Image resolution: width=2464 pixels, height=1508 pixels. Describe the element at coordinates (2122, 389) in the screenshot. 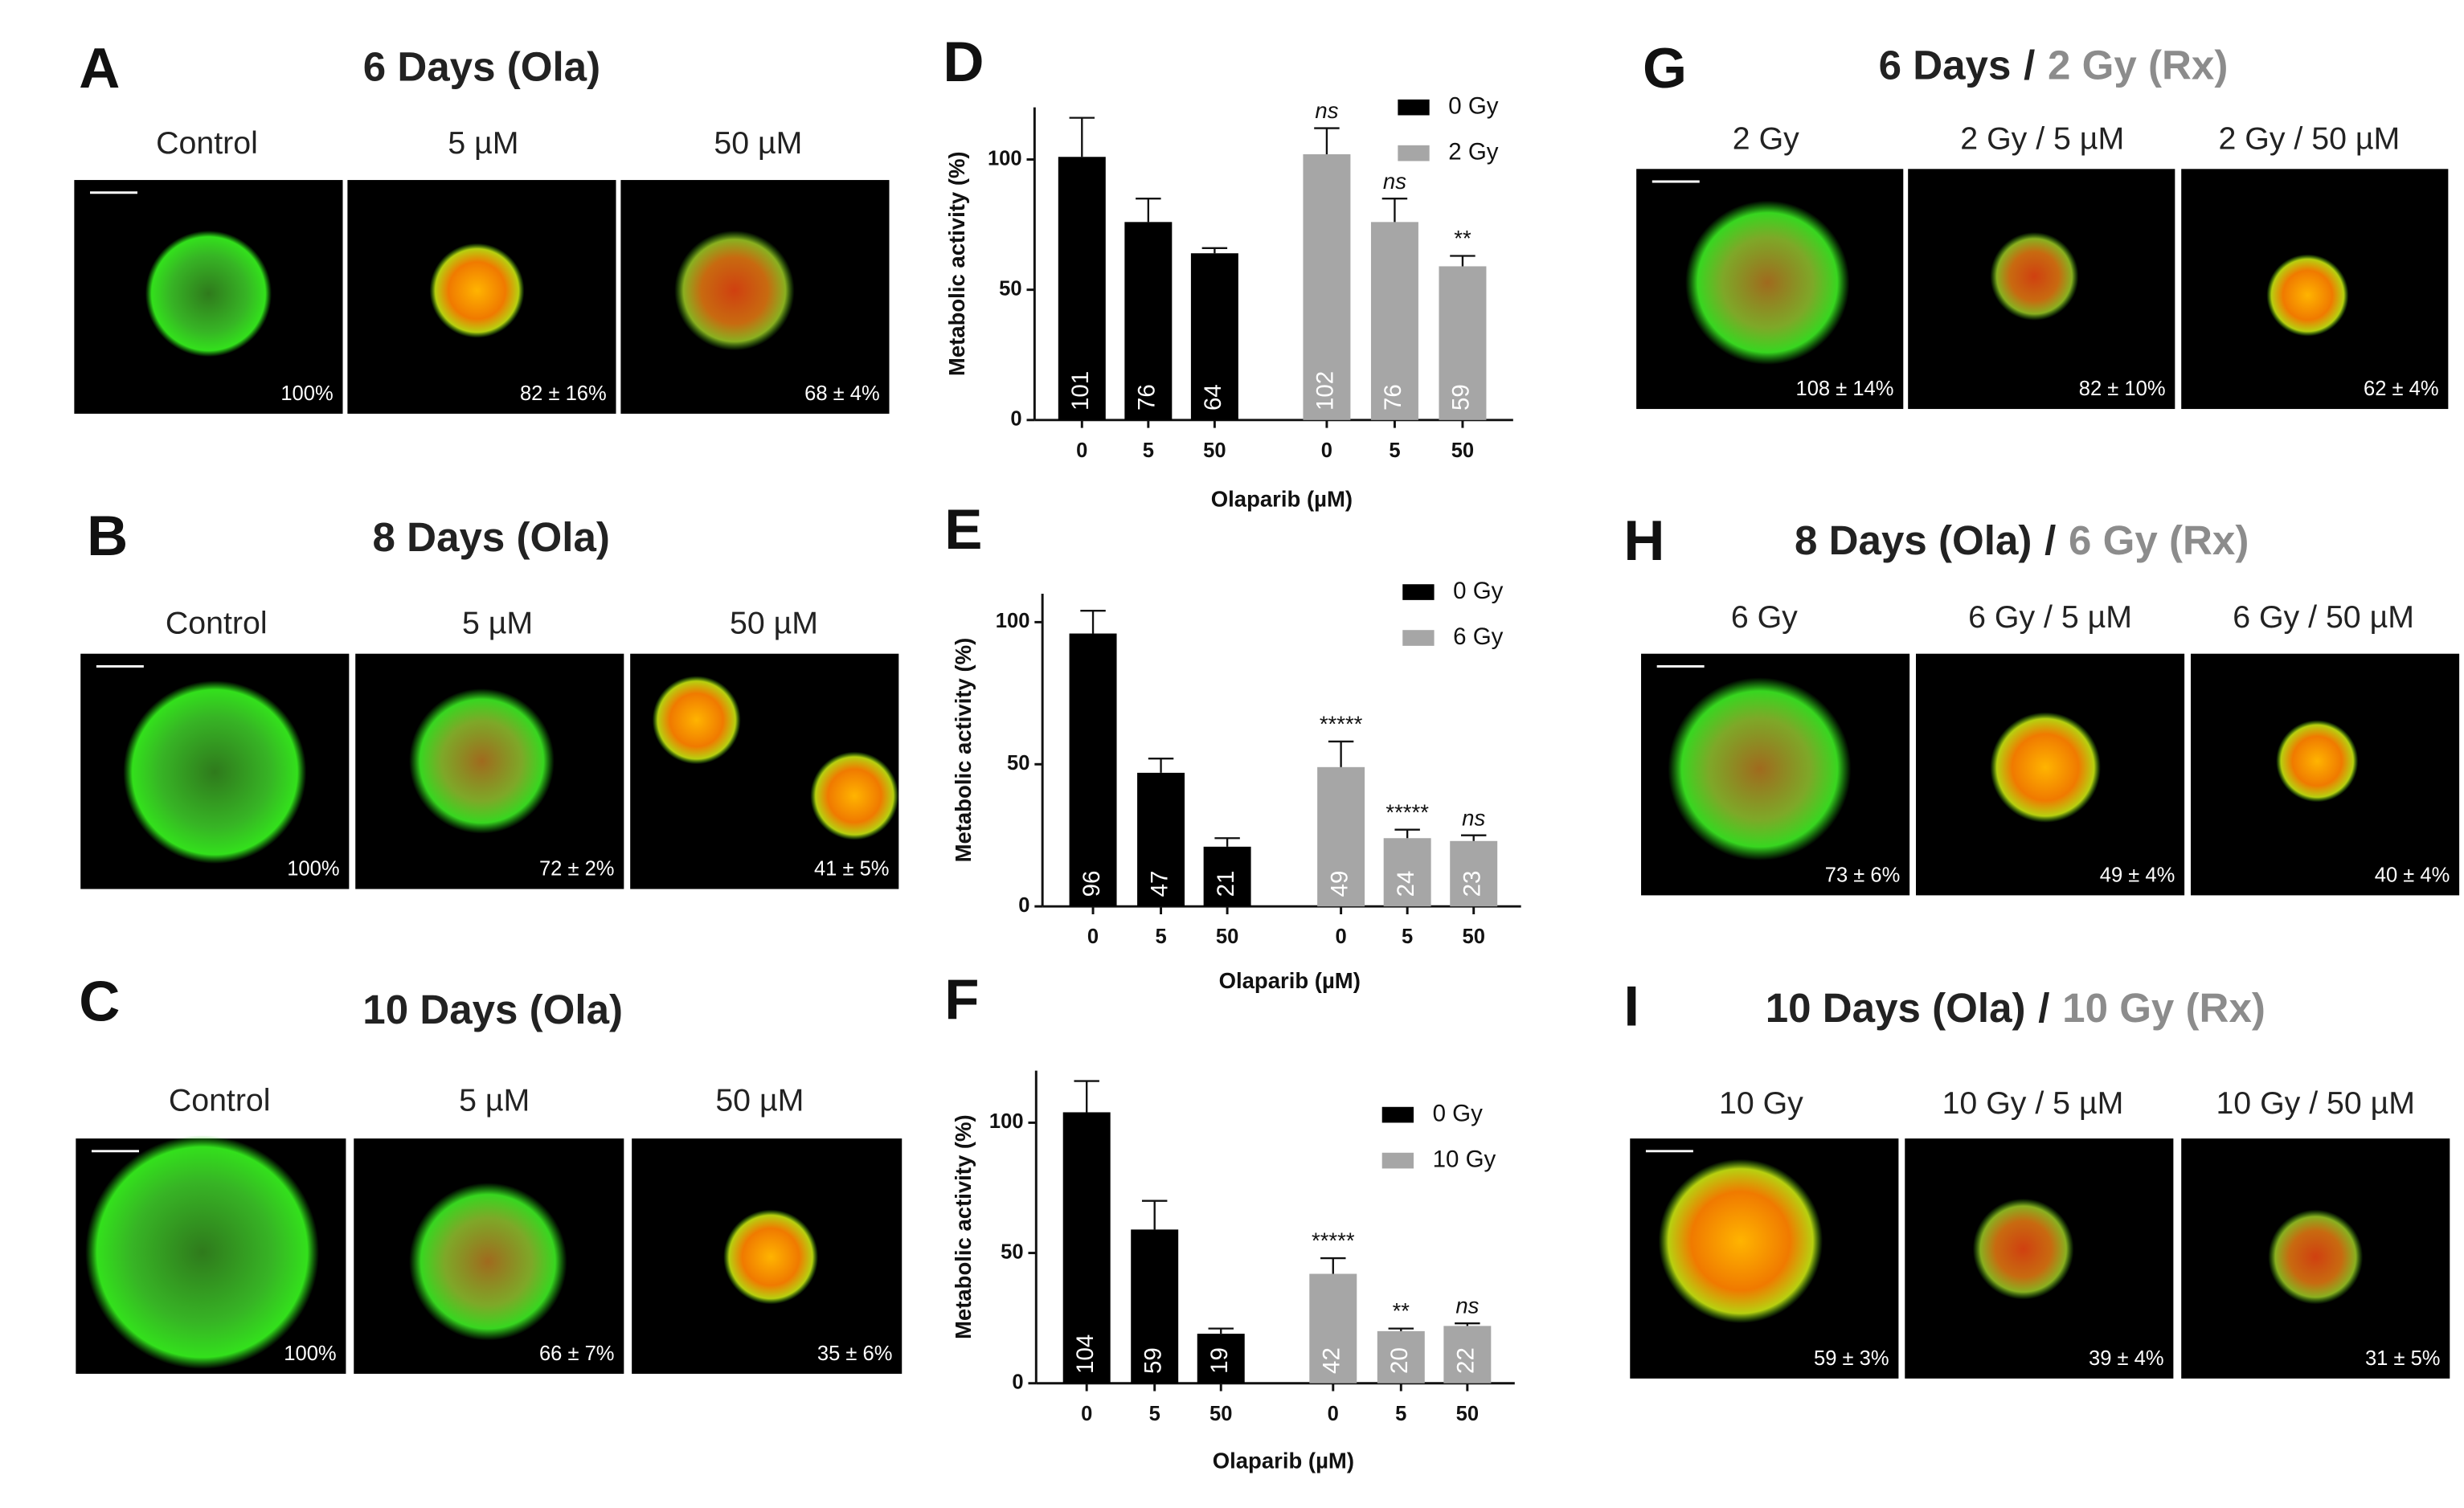

I see `percent-label: 82 ± 10%` at that location.